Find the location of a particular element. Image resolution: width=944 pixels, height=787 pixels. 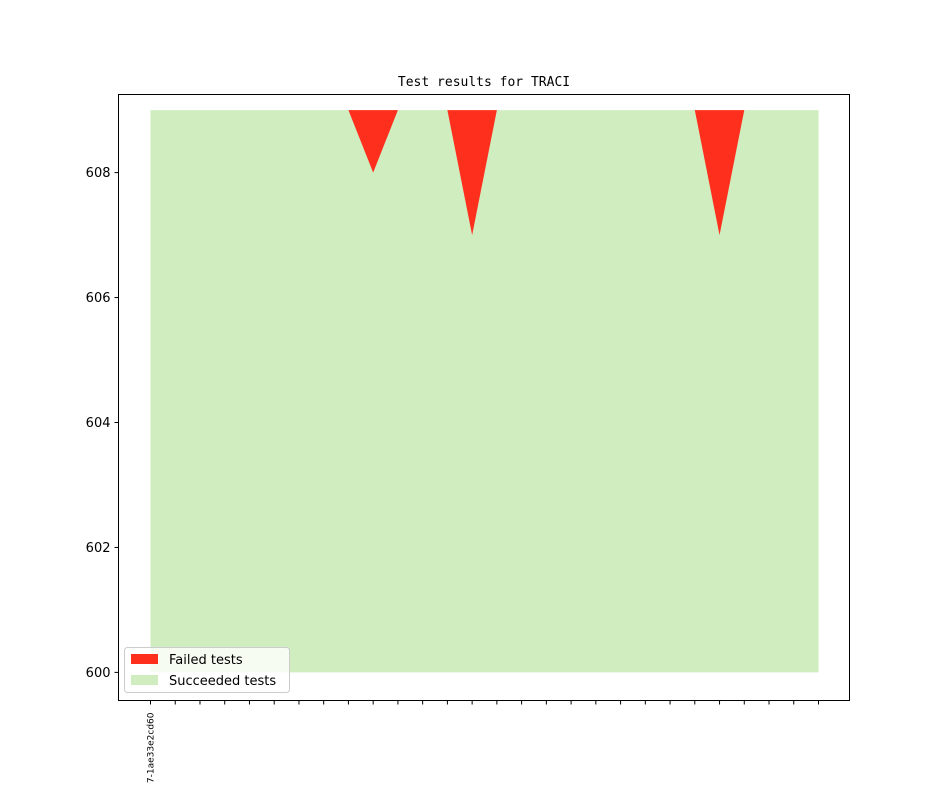

y-tick-label: 602 is located at coordinates (98, 548).